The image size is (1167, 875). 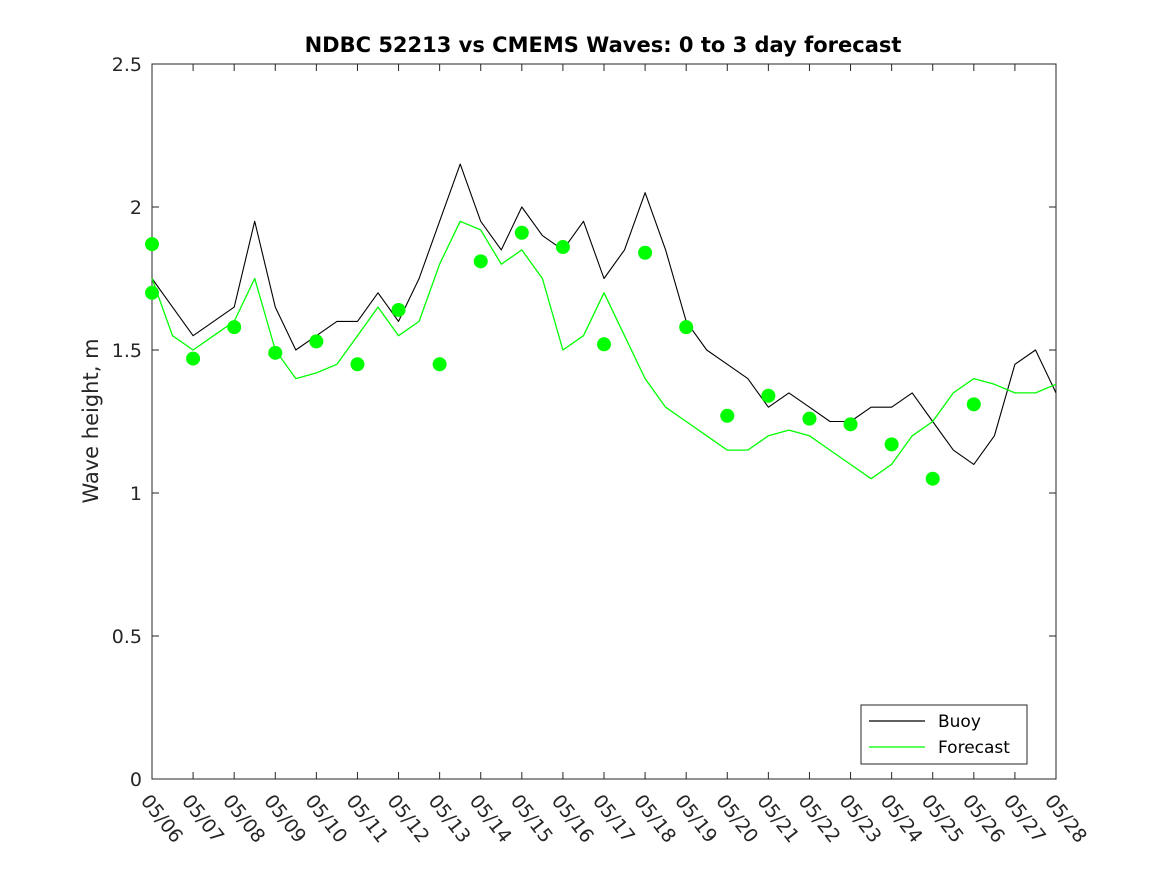 What do you see at coordinates (243, 819) in the screenshot?
I see `x-tick-label: 05/08` at bounding box center [243, 819].